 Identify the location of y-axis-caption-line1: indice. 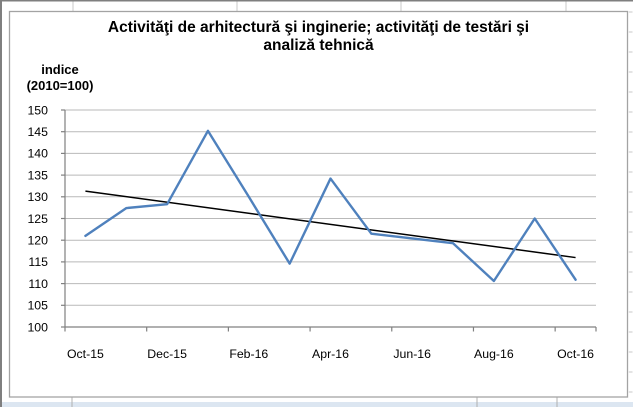
(60, 69).